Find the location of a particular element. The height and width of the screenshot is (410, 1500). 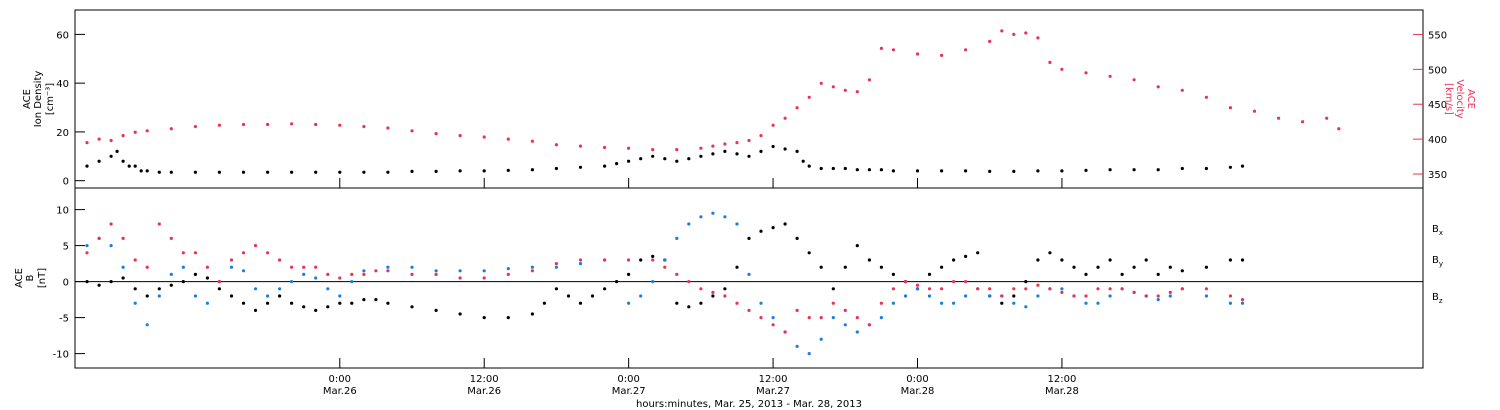

x-tick-time-4: 0:00 is located at coordinates (917, 379).